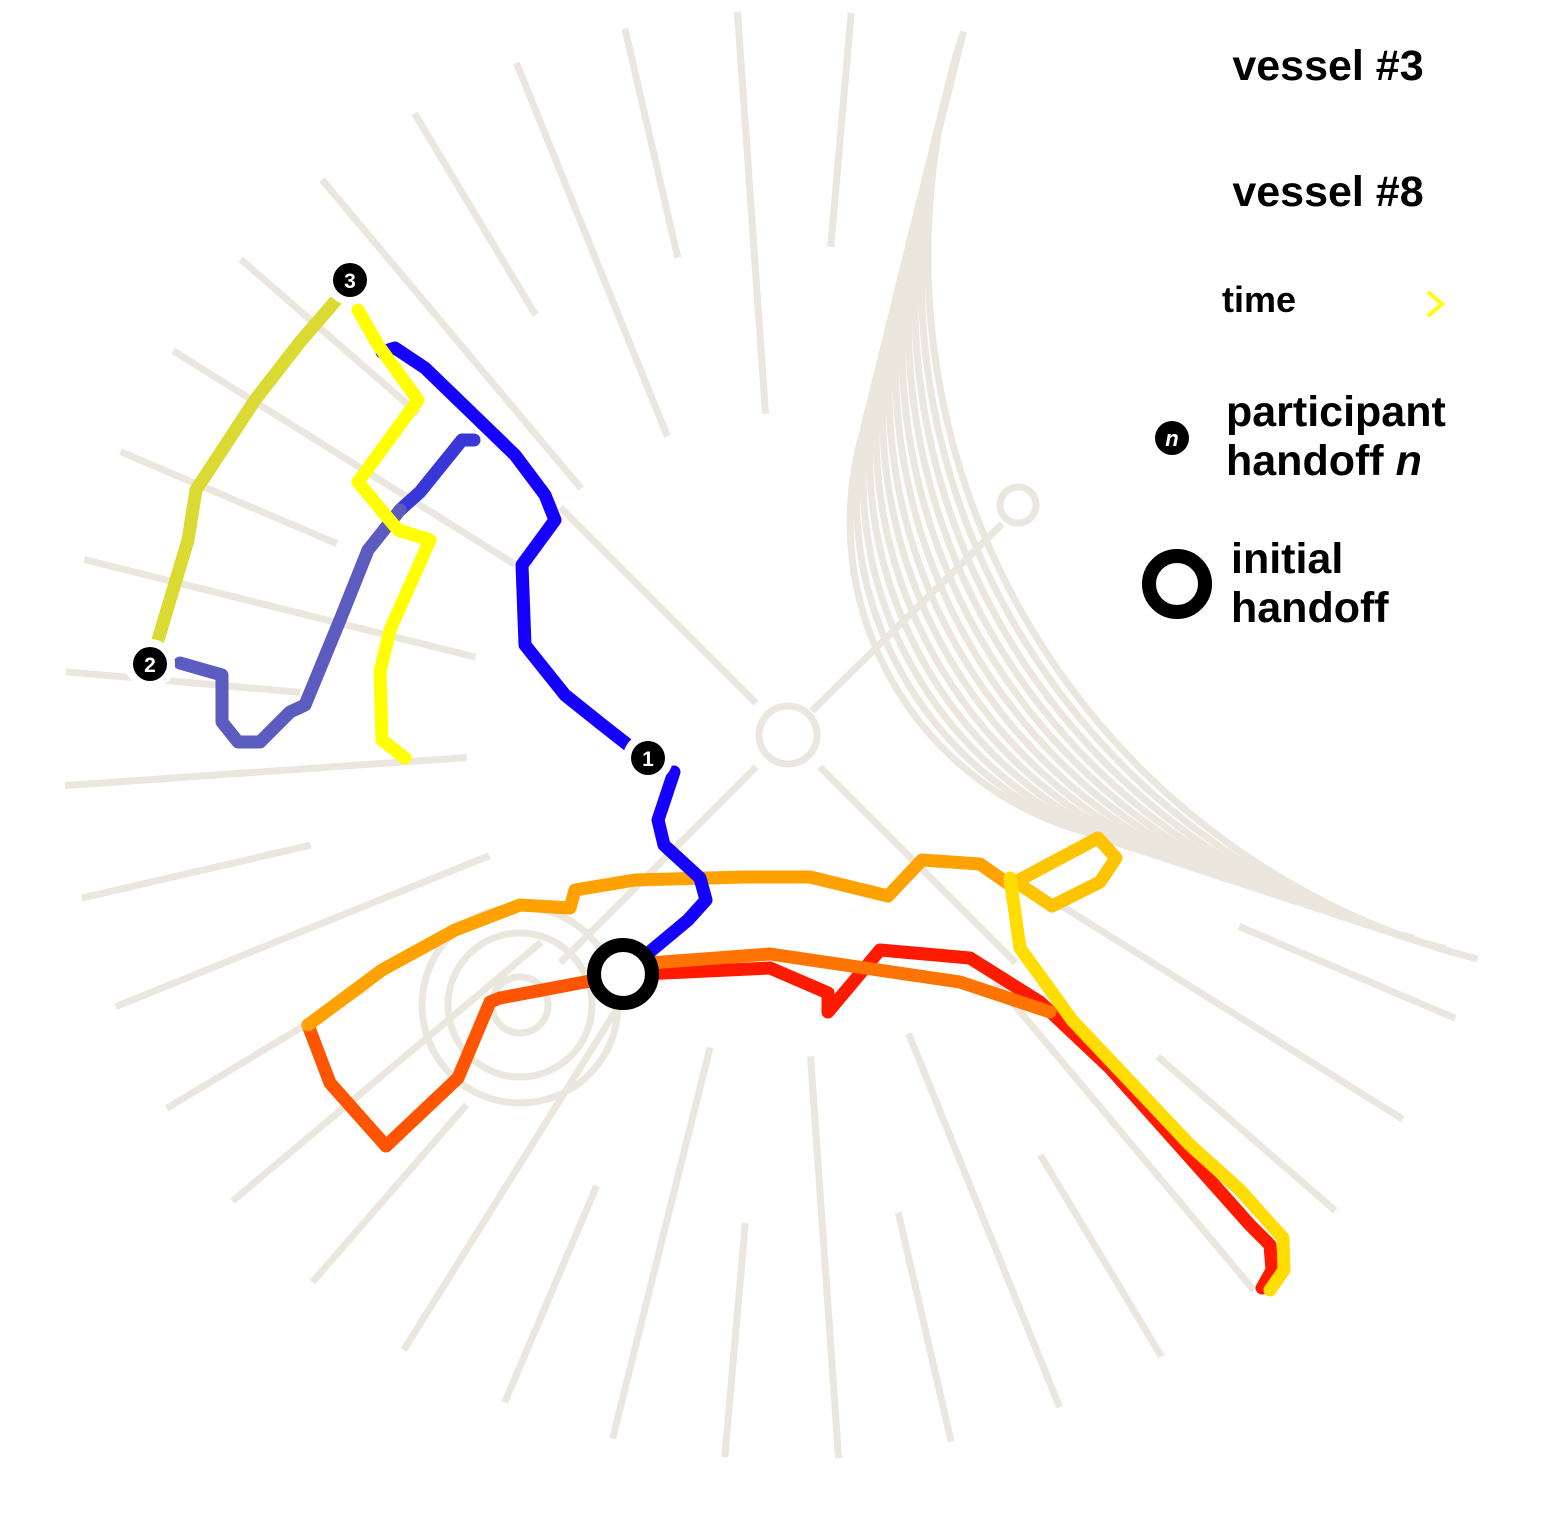 This screenshot has height=1533, width=1543. Describe the element at coordinates (1327, 66) in the screenshot. I see `legend-vessel-3-label: vessel #3` at that location.